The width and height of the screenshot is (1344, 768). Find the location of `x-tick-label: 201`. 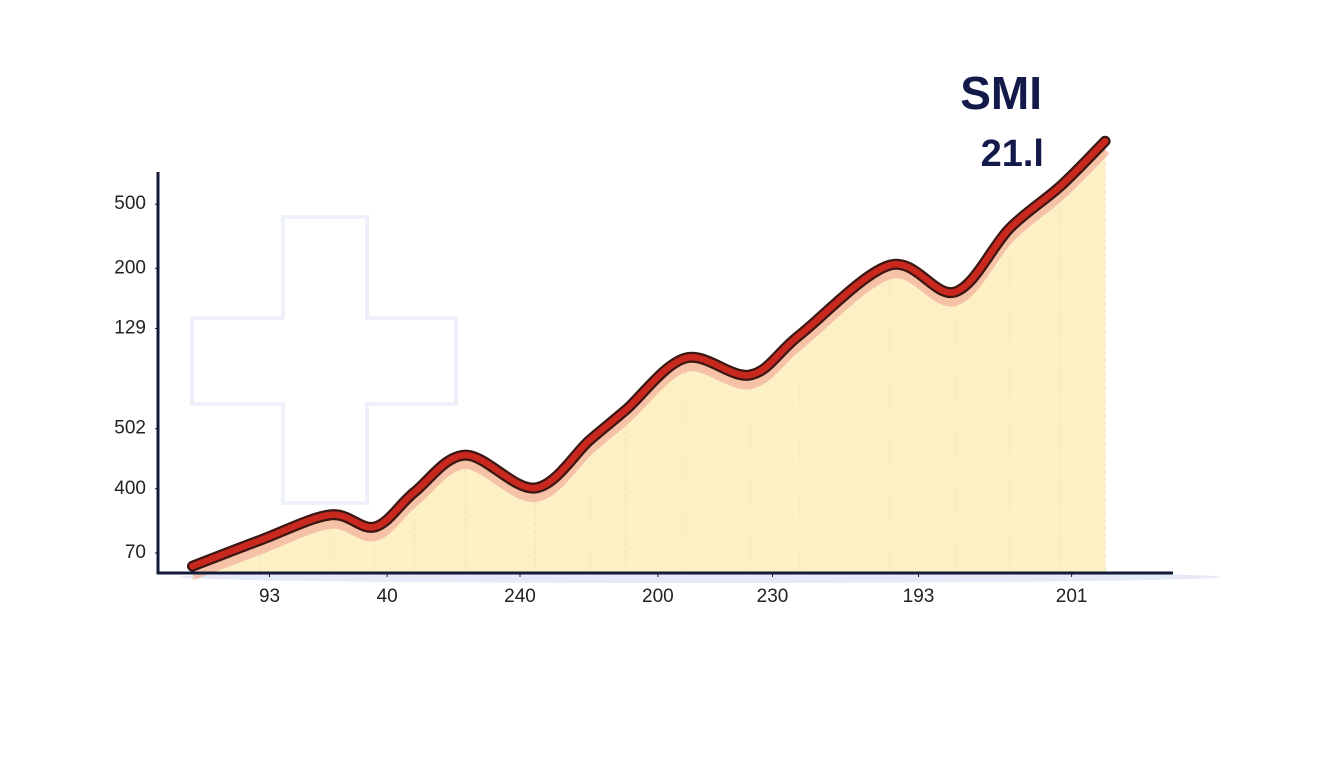

x-tick-label: 201 is located at coordinates (1072, 596).